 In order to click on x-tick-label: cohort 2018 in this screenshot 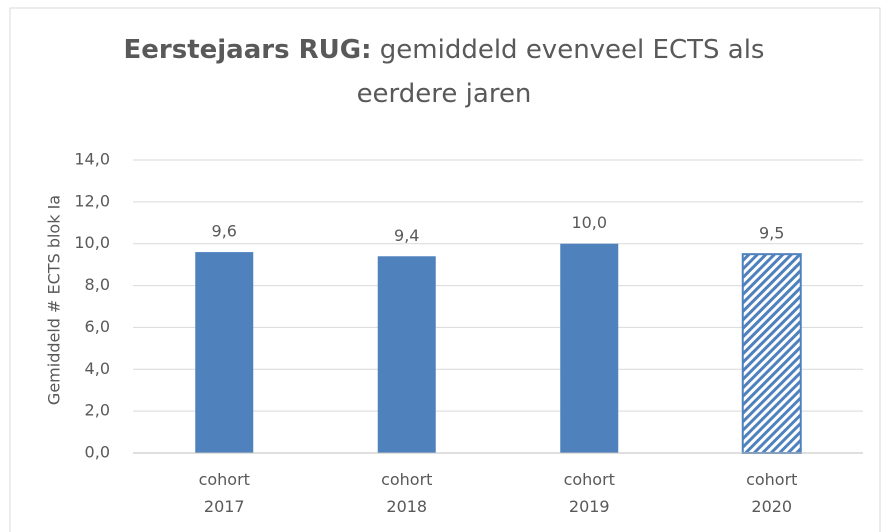, I will do `click(407, 493)`.